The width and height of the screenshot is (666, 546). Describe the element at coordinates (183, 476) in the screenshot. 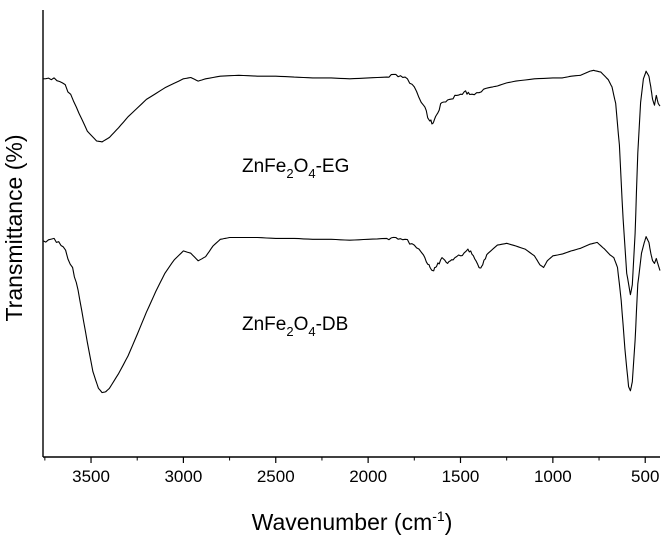

I see `x-tick-label: 3000` at that location.